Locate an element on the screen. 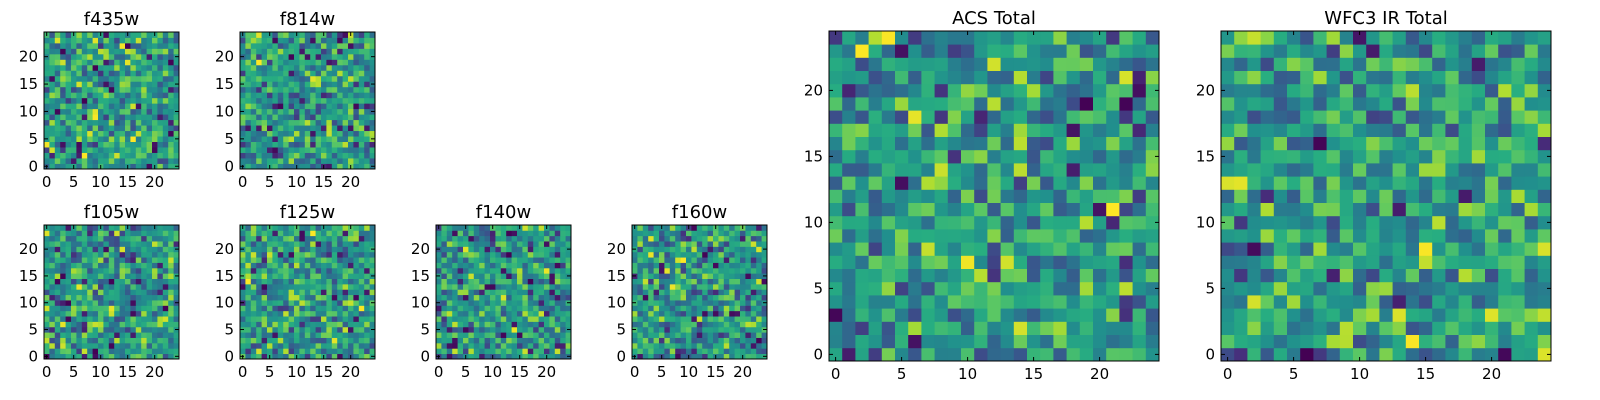 Image resolution: width=1600 pixels, height=400 pixels. axes-frame is located at coordinates (503, 292).